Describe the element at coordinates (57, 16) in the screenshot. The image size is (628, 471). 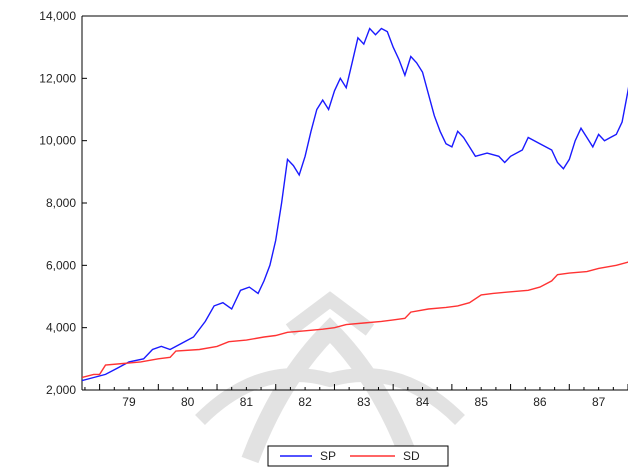
I see `y-tick-label: 14,000` at that location.